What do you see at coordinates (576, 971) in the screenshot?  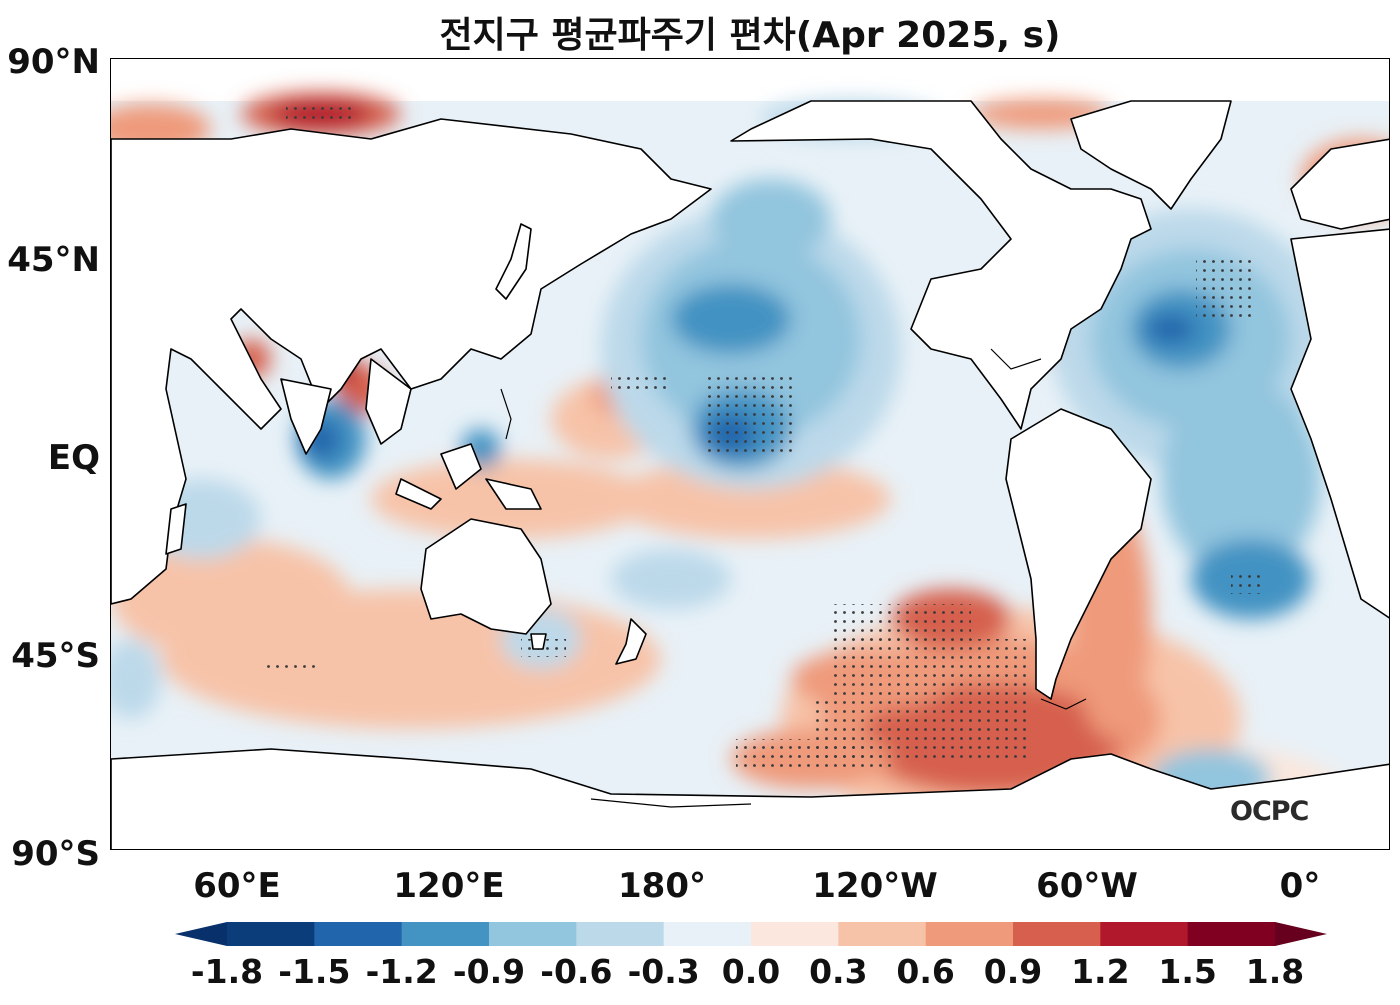 I see `colorbar-tick-label: -0.6` at bounding box center [576, 971].